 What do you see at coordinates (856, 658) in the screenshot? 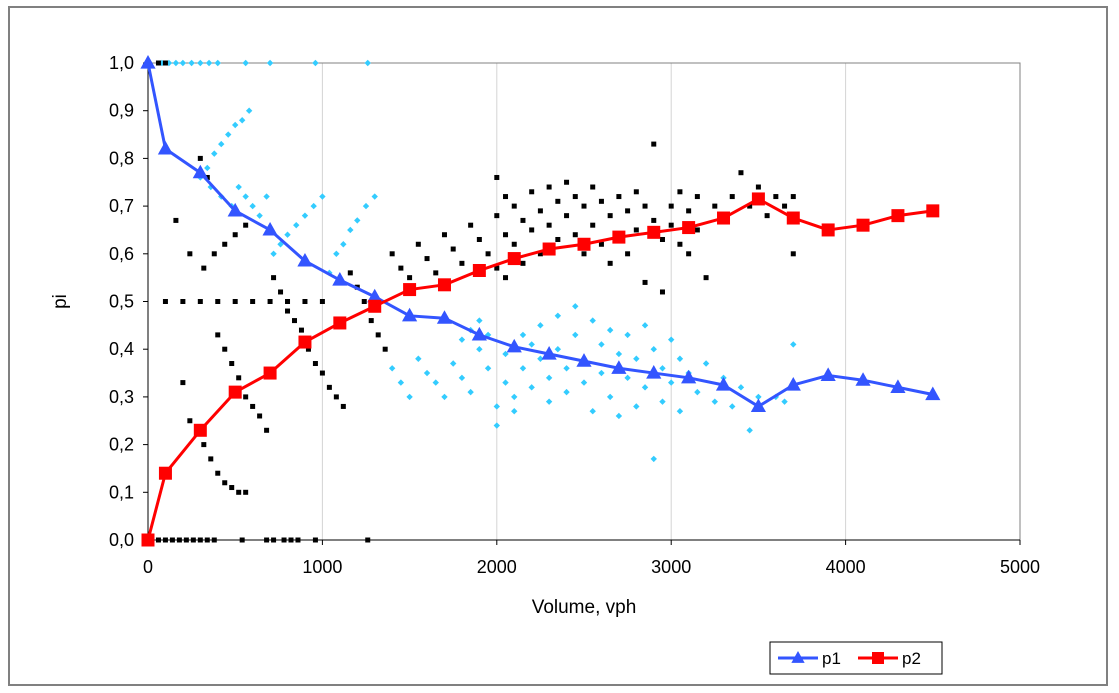
I see `legend: p1 p2` at bounding box center [856, 658].